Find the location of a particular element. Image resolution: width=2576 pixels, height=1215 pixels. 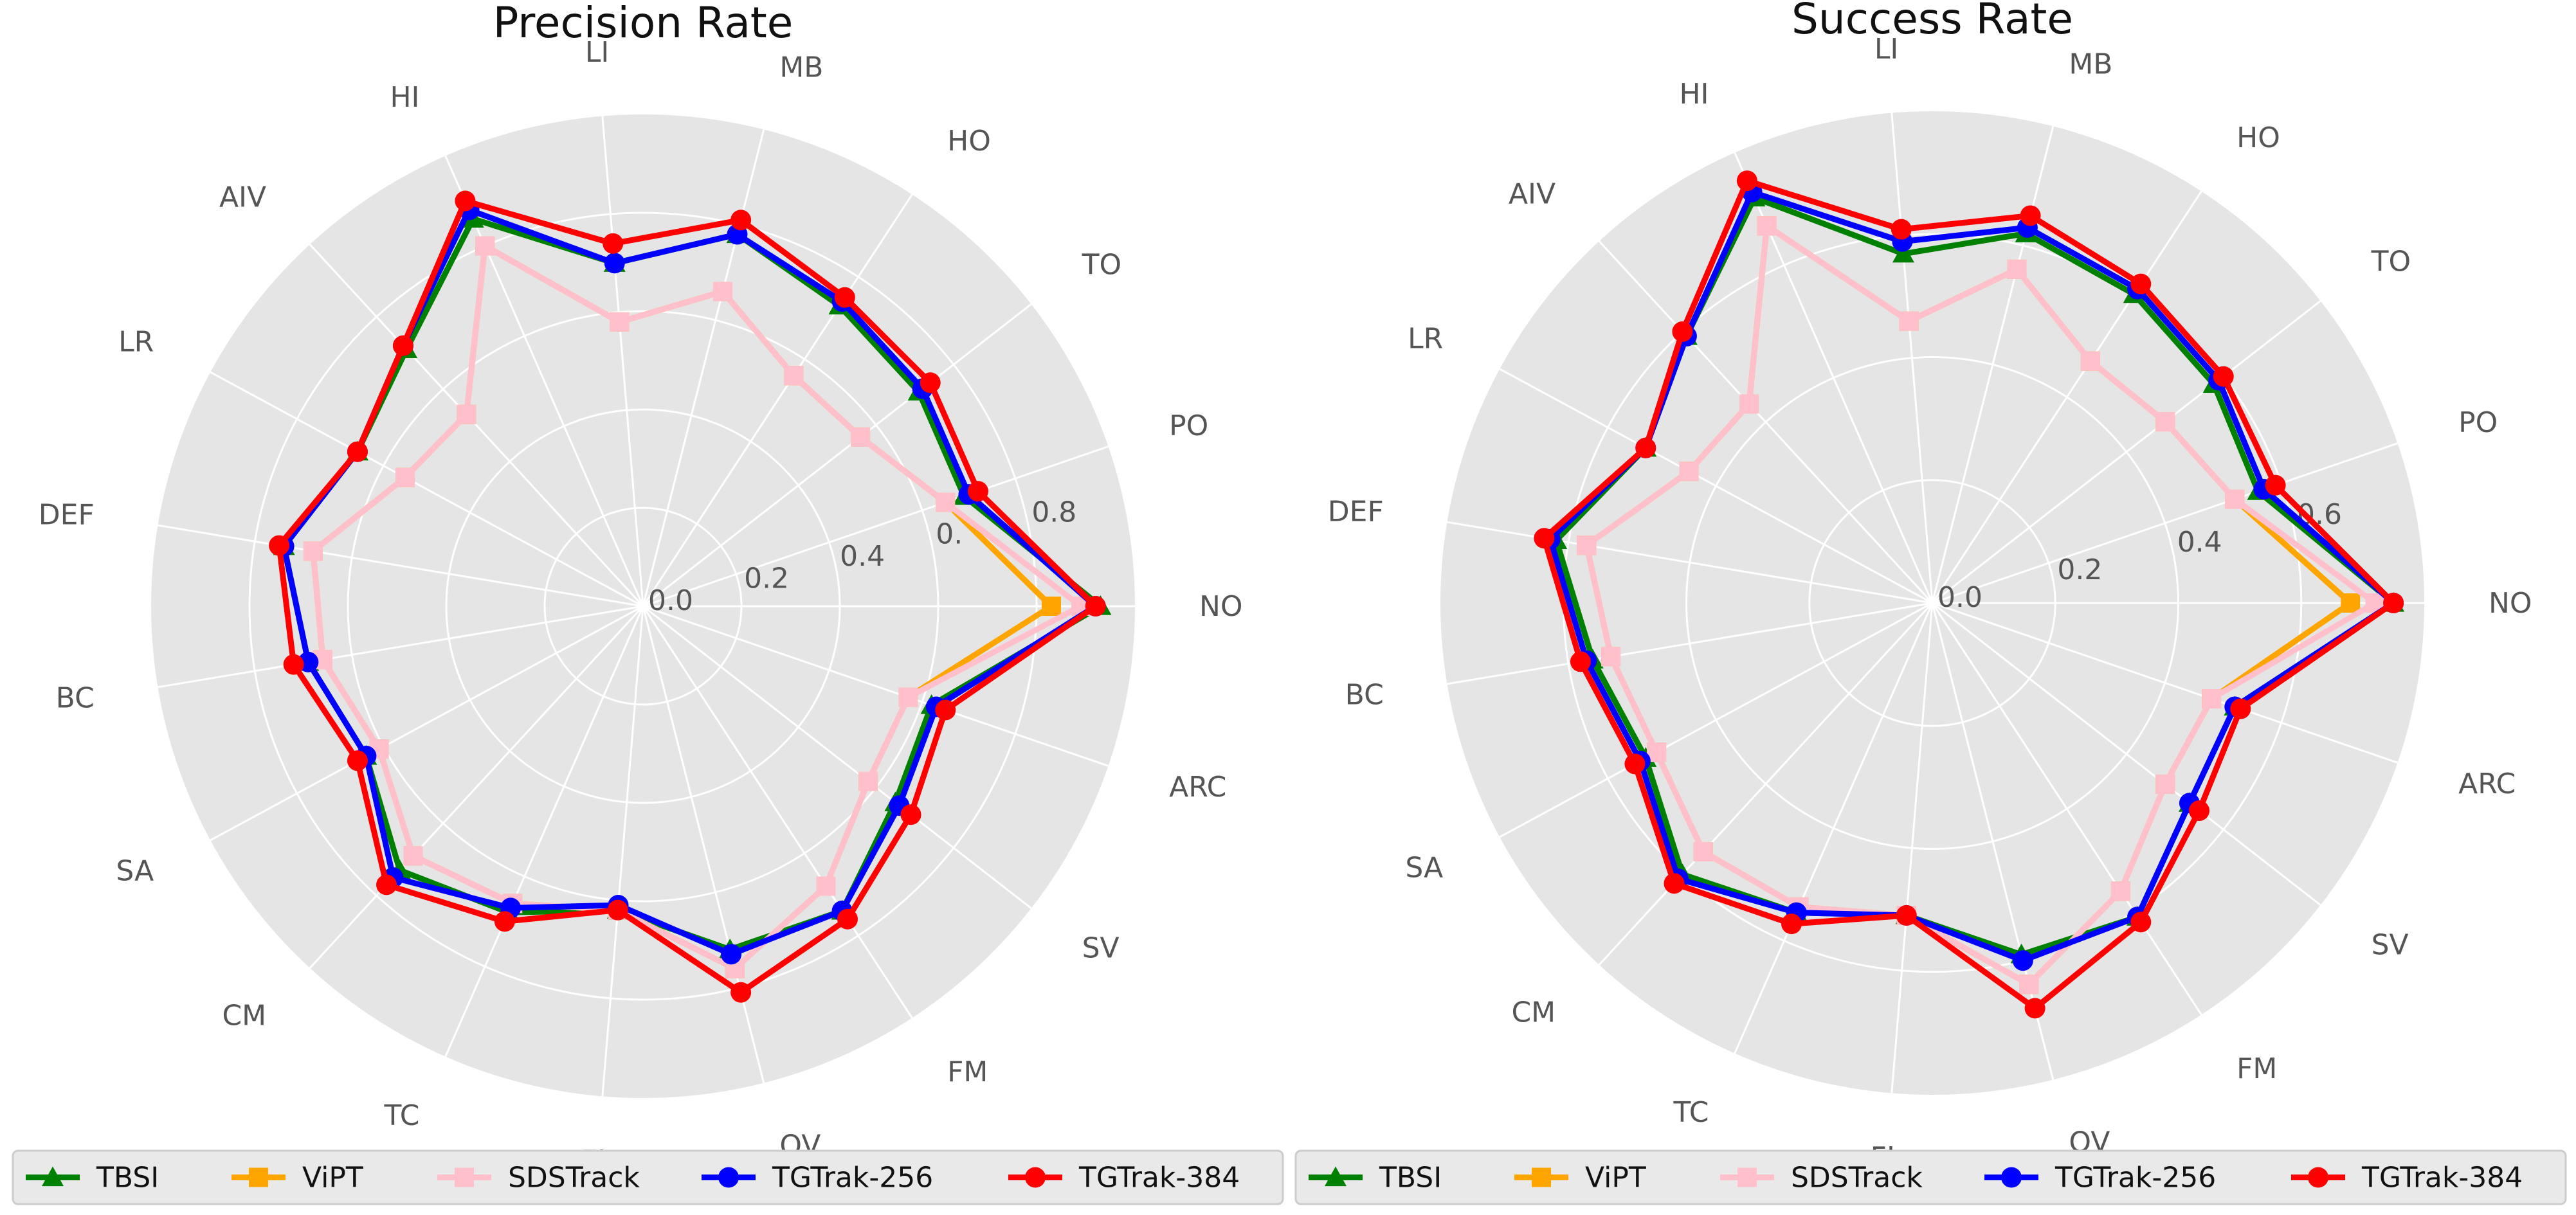

tick-label-3: 0. is located at coordinates (949, 534).